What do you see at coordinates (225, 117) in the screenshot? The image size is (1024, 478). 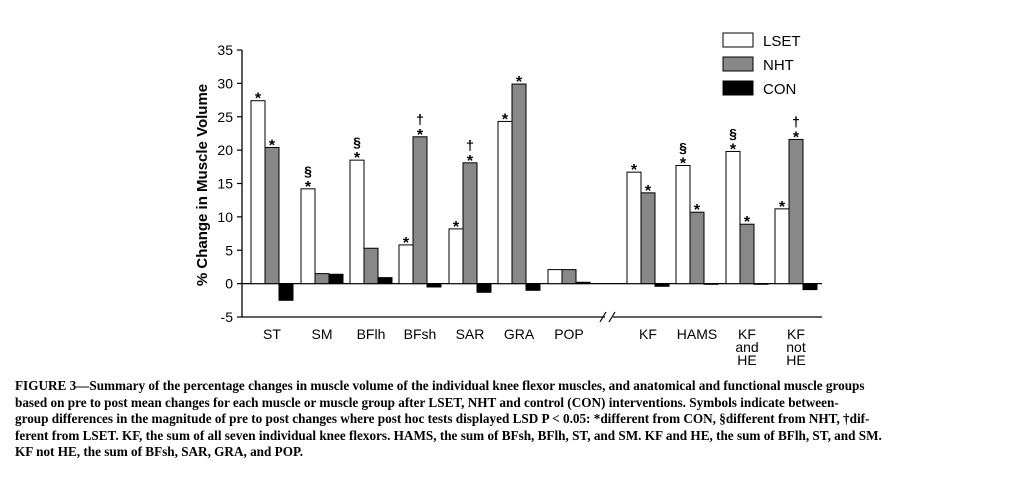 I see `y-tick-label: 25` at bounding box center [225, 117].